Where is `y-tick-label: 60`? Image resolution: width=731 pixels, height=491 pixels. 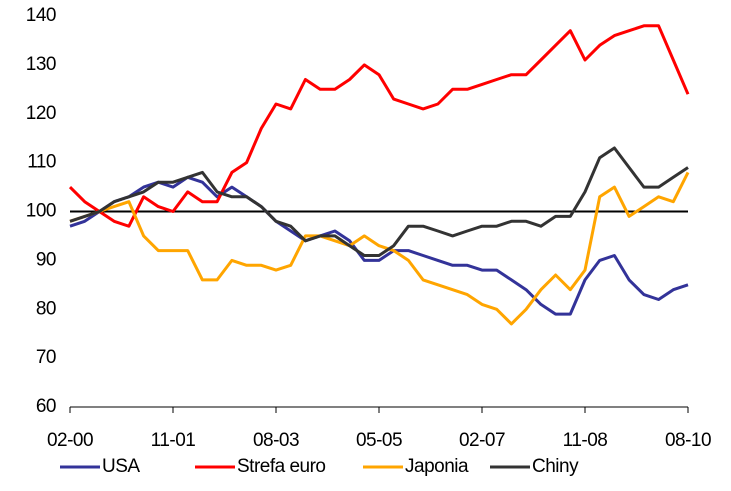 y-tick-label: 60 is located at coordinates (46, 406).